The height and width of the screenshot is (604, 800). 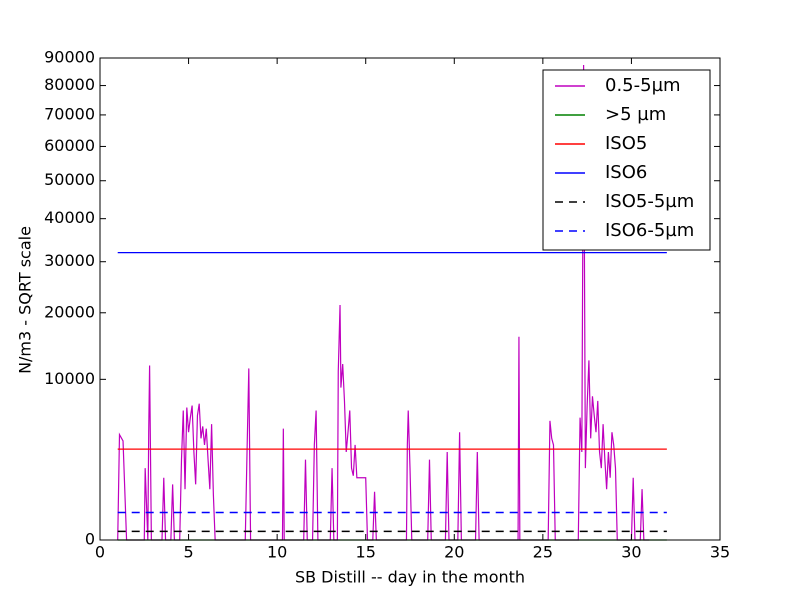 What do you see at coordinates (626, 160) in the screenshot?
I see `legend-box` at bounding box center [626, 160].